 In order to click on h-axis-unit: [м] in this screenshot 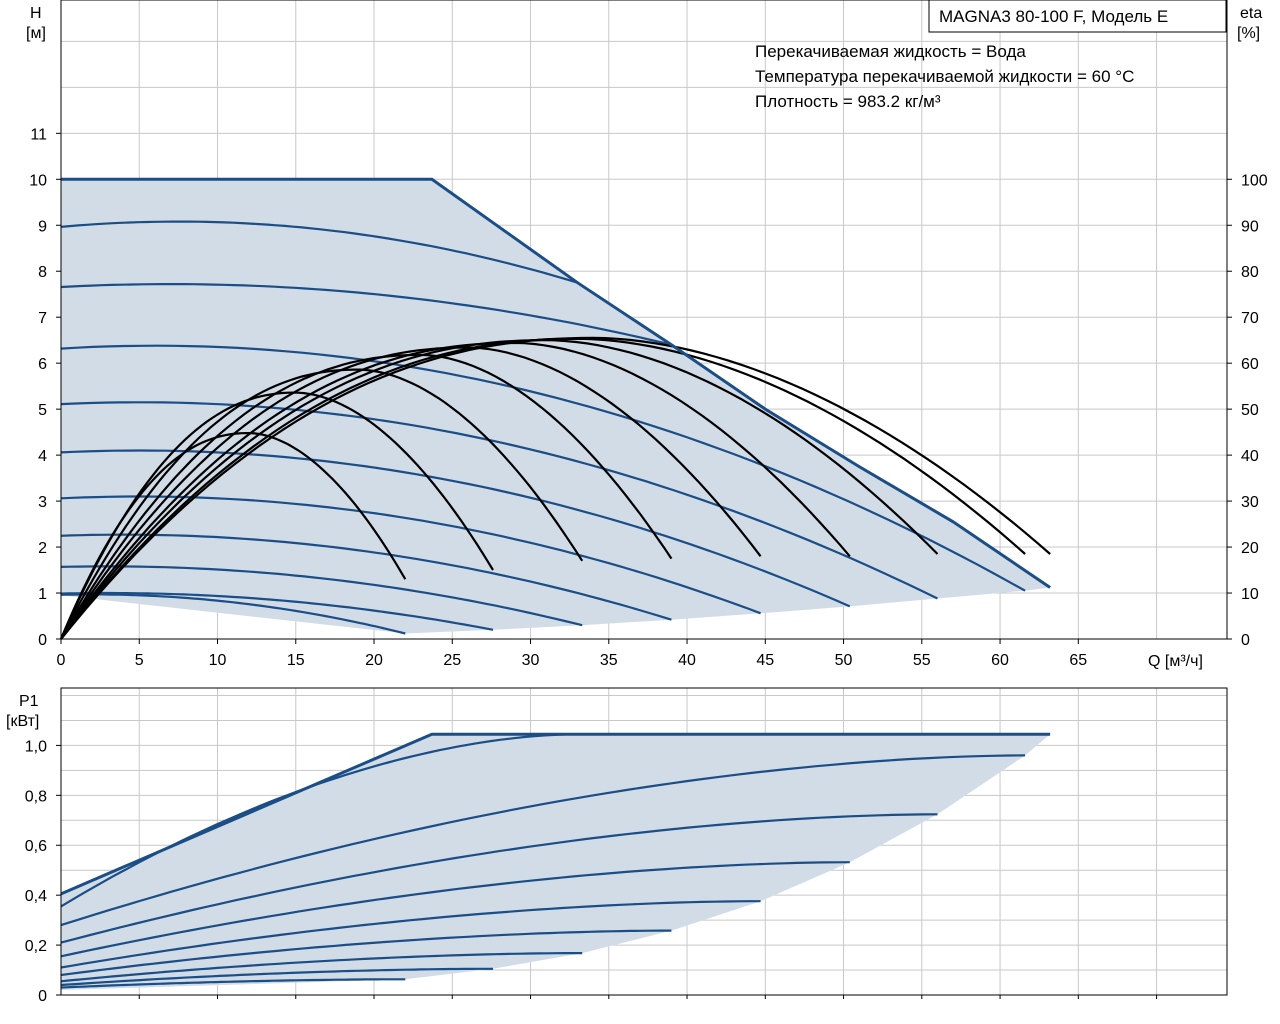, I will do `click(36, 33)`.